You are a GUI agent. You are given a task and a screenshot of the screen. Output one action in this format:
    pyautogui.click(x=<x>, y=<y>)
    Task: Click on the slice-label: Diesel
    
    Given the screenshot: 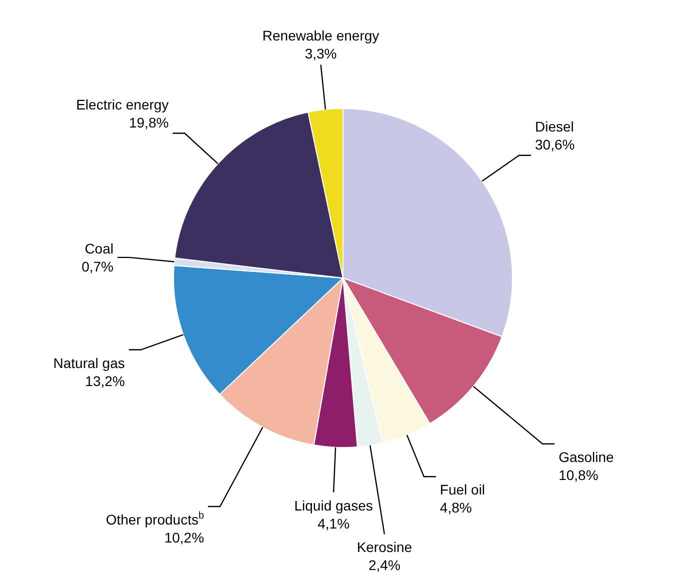 What is the action you would take?
    pyautogui.click(x=554, y=126)
    